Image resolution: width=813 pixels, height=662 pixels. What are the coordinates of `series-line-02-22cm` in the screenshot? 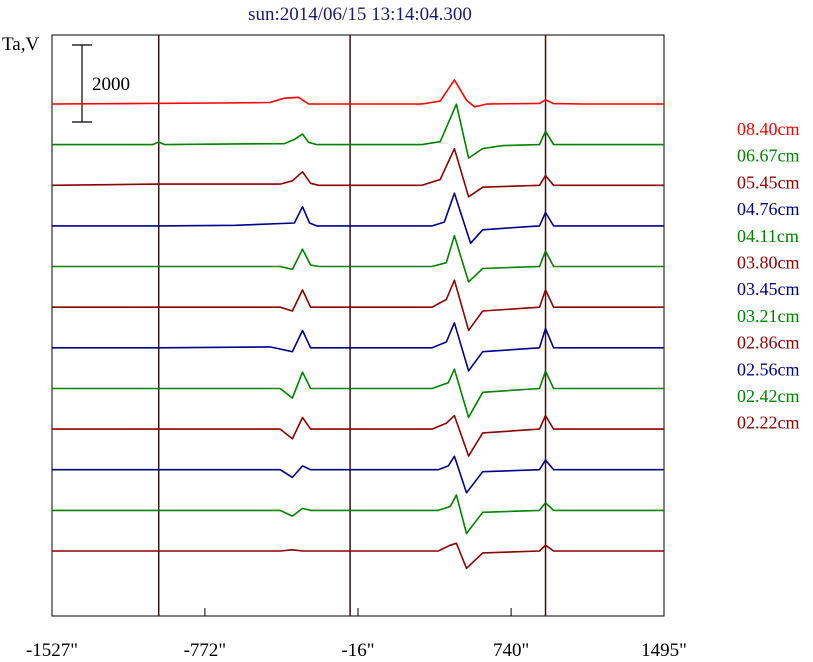 It's located at (358, 556).